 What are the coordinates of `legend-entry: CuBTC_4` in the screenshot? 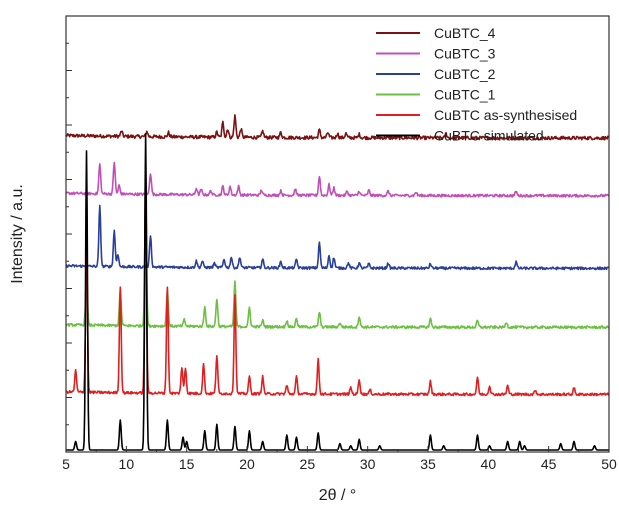 It's located at (465, 33).